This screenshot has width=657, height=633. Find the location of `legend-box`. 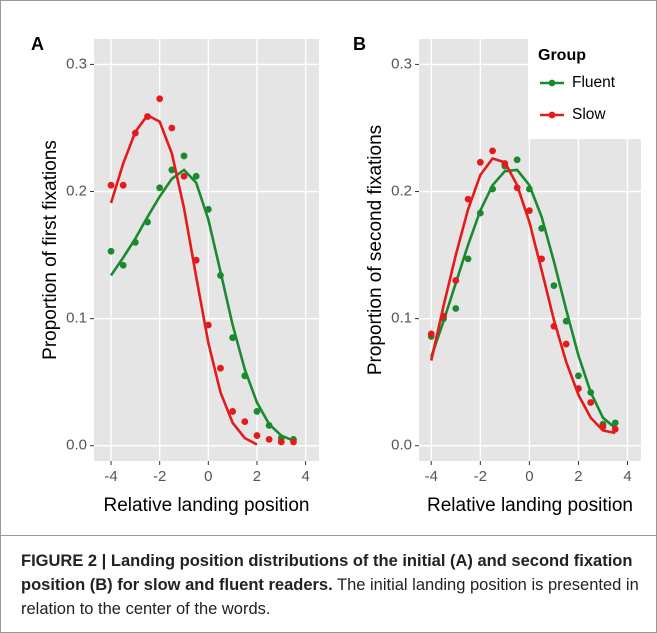

legend-box is located at coordinates (584, 89).